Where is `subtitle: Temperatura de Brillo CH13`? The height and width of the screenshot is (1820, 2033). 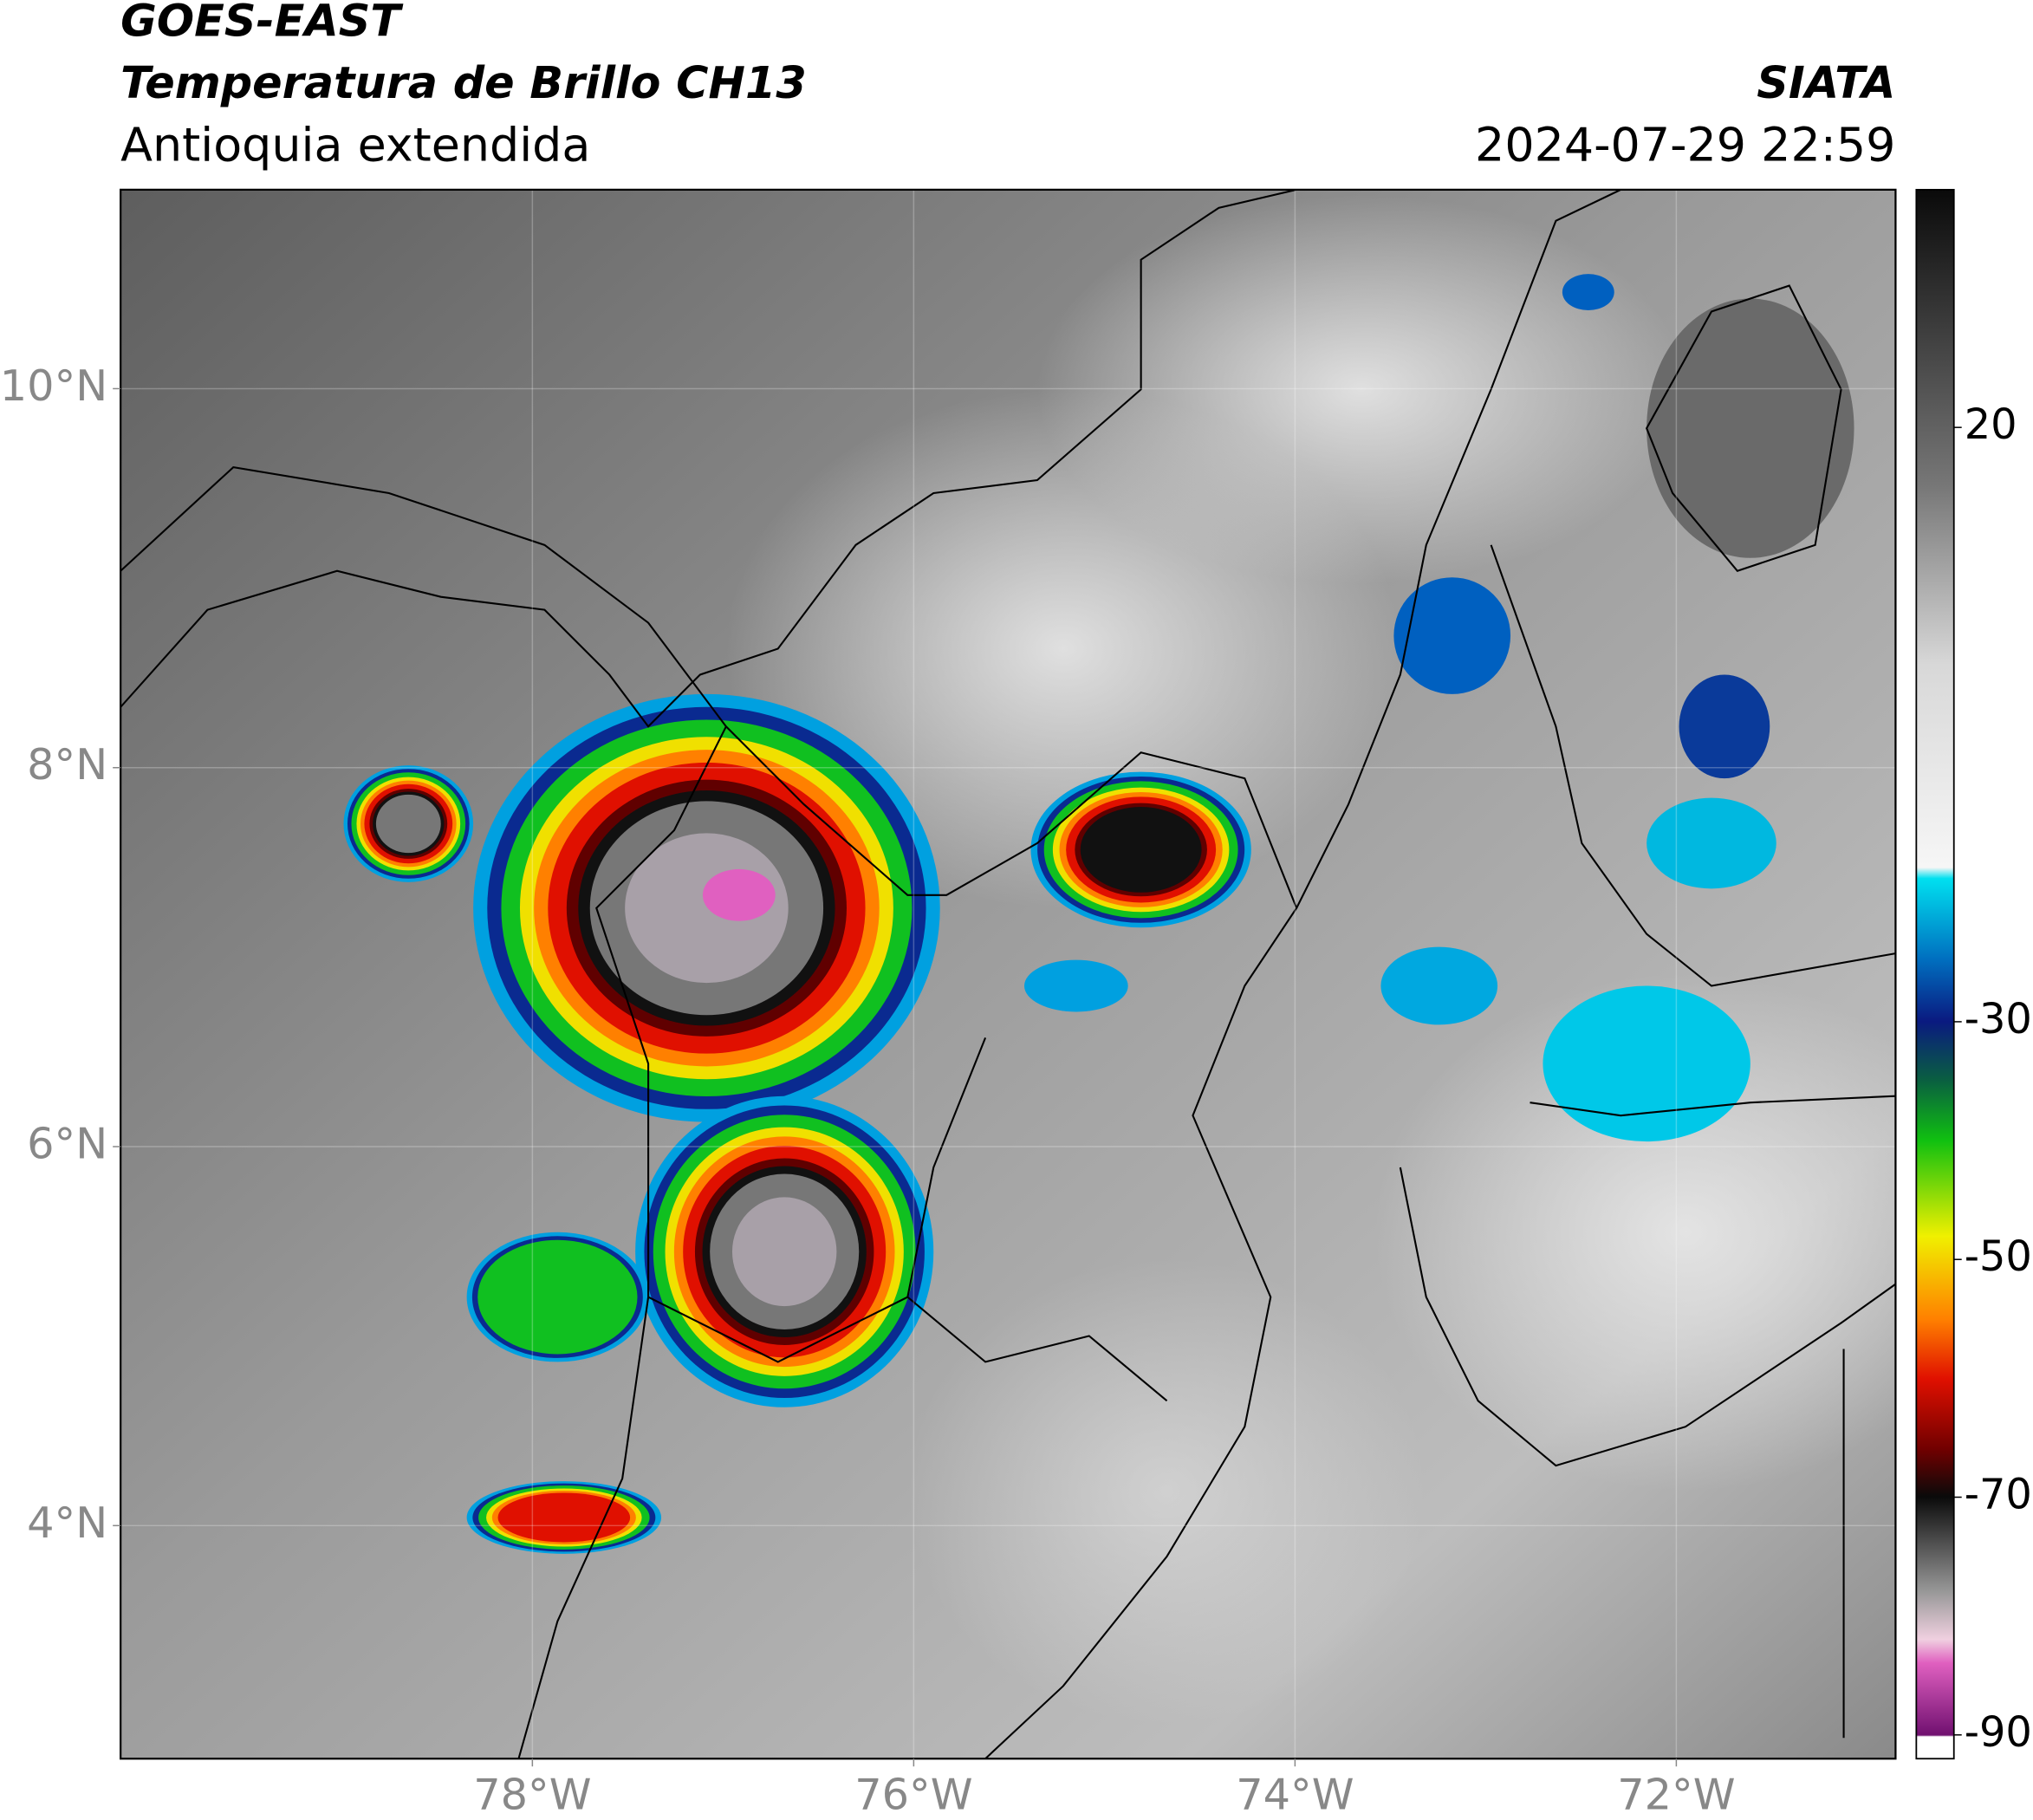
subtitle: Temperatura de Brillo CH13 is located at coordinates (464, 82).